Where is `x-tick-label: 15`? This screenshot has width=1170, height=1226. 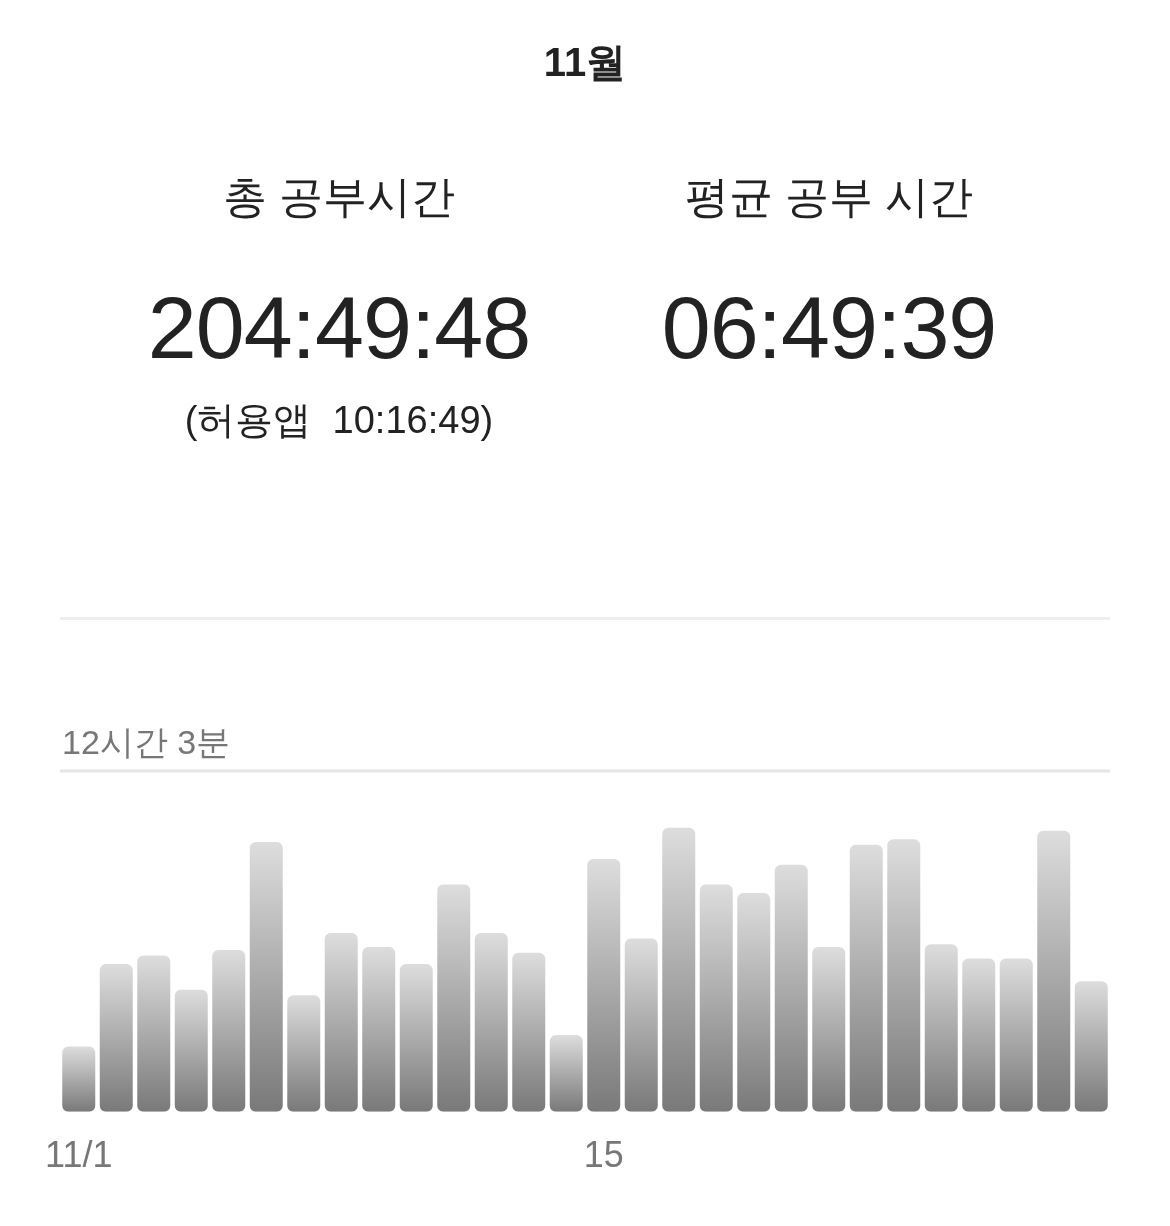
x-tick-label: 15 is located at coordinates (603, 1155).